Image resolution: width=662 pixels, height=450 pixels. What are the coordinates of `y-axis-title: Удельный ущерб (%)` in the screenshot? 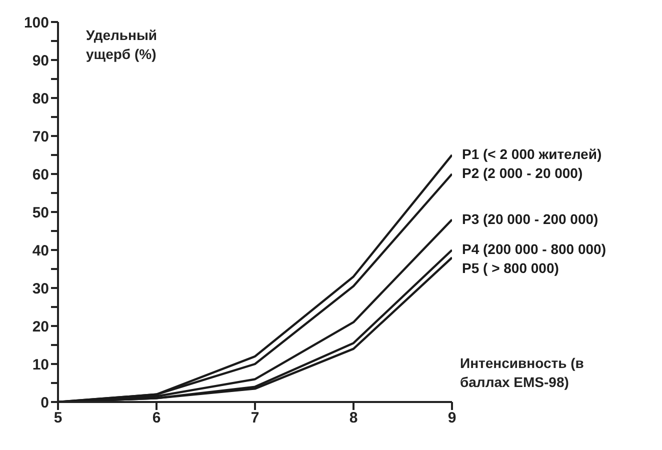 It's located at (122, 45).